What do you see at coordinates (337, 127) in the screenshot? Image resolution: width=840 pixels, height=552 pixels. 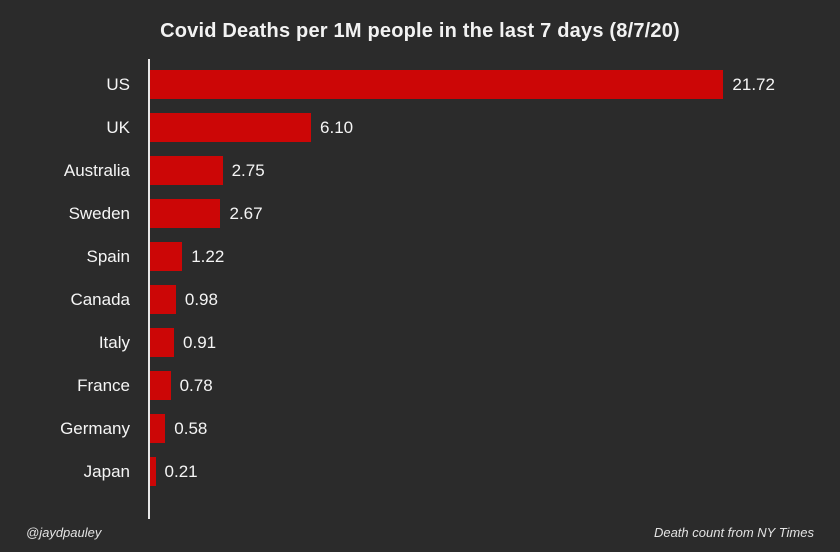 I see `value-label: 6.10` at bounding box center [337, 127].